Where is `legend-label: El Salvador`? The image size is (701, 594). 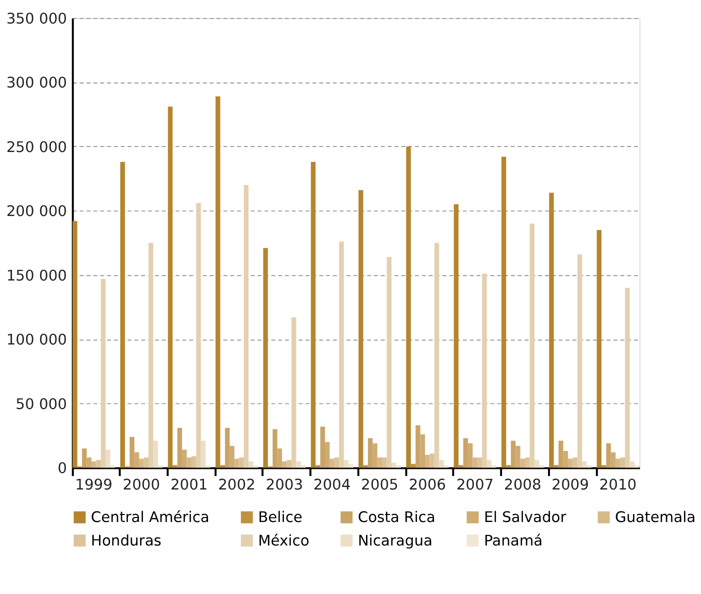 legend-label: El Salvador is located at coordinates (526, 517).